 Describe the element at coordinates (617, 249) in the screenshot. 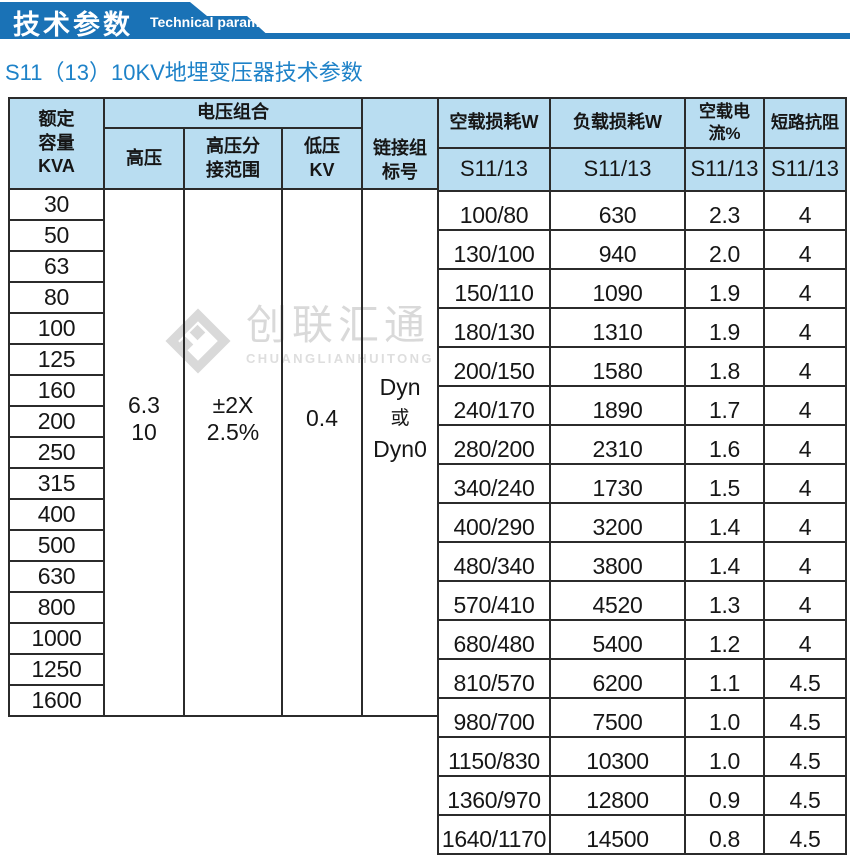

I see `load-loss-cell: 940` at that location.